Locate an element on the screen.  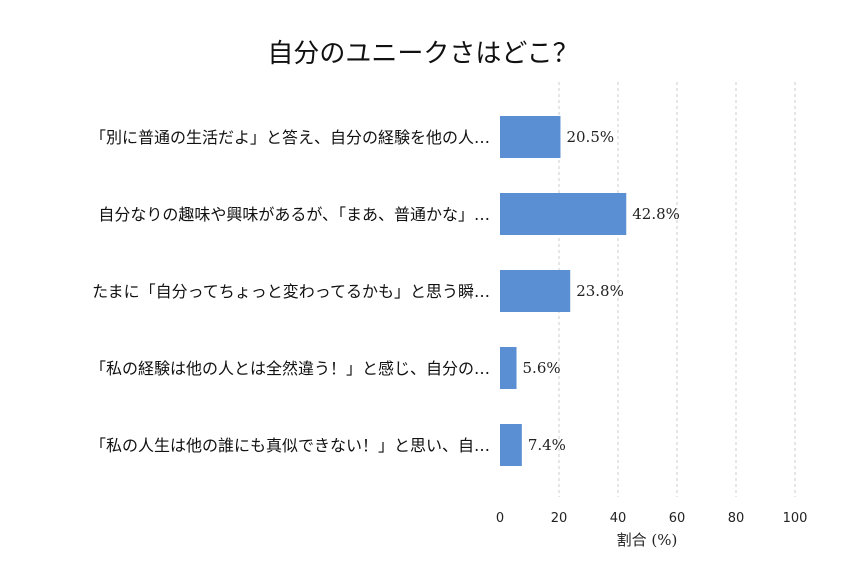
x-tick-label-20: 20 is located at coordinates (559, 518).